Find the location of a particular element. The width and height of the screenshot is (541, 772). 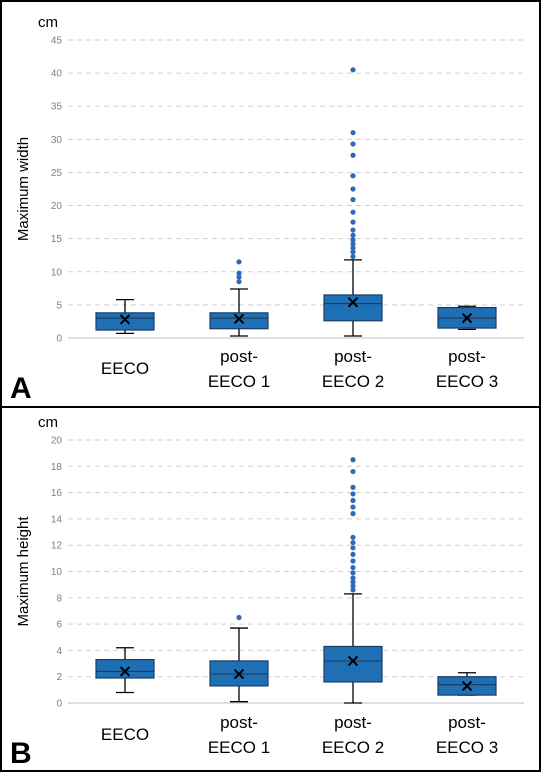

panel-letter: B is located at coordinates (21, 753).